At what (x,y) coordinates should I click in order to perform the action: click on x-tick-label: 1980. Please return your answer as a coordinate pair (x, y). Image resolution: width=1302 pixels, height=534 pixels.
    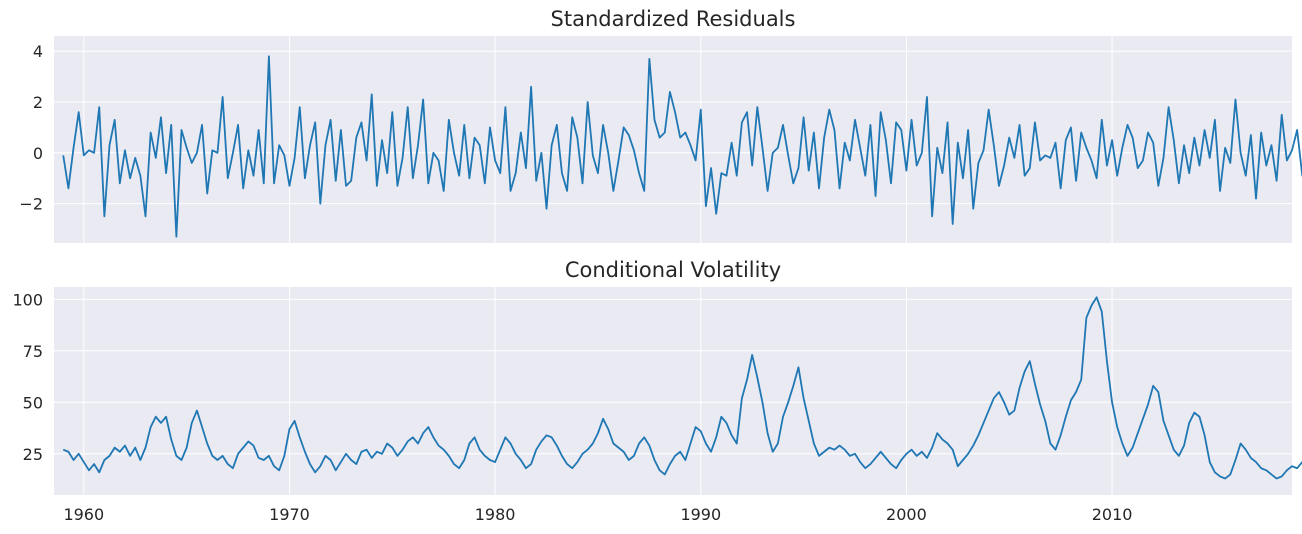
    Looking at the image, I should click on (495, 514).